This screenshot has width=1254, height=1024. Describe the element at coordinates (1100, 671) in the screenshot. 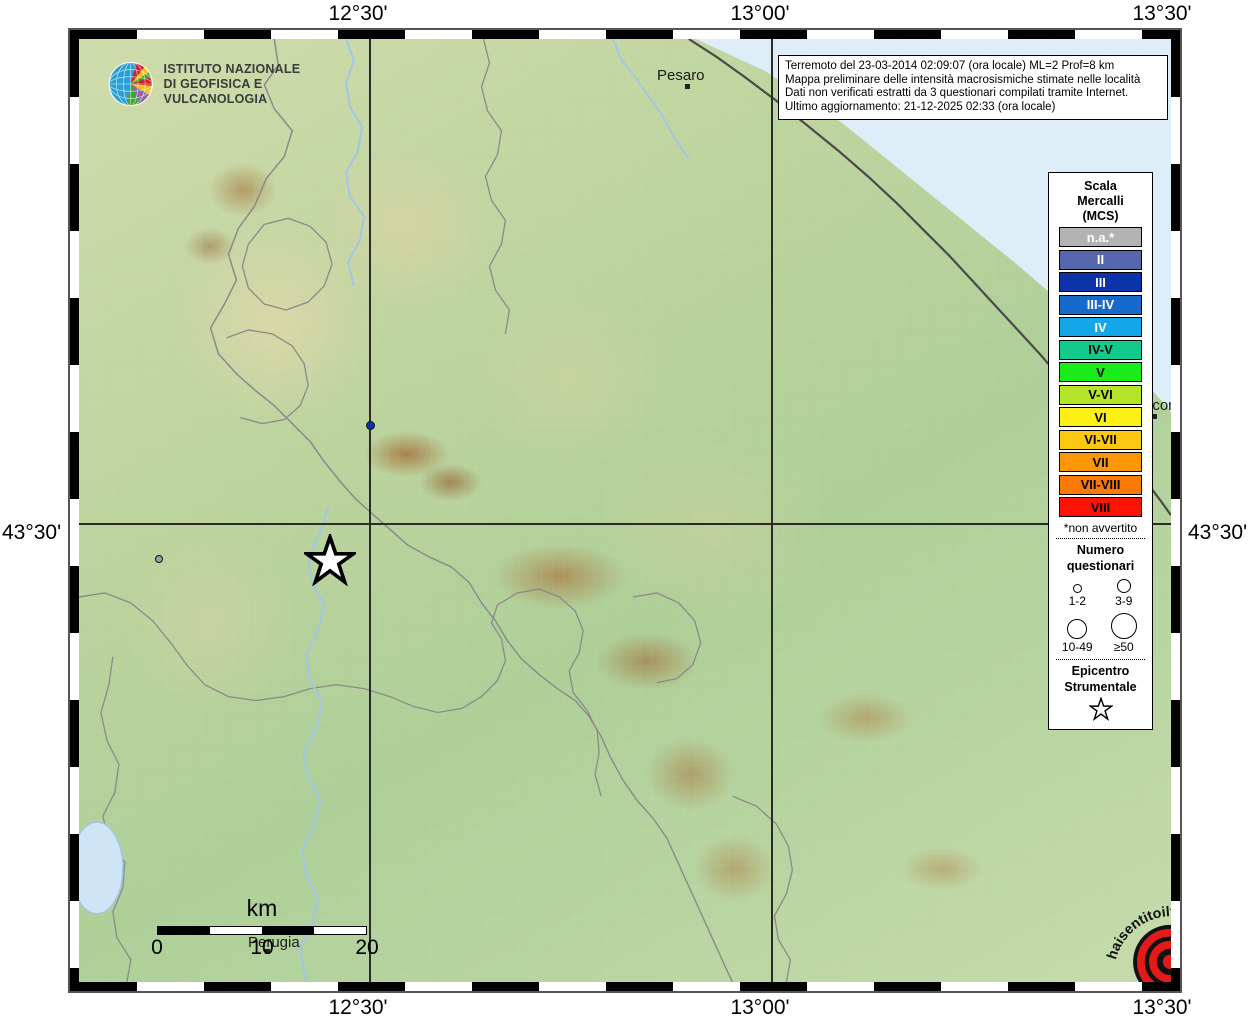

I see `epicenter-title-line1: Epicentro` at that location.